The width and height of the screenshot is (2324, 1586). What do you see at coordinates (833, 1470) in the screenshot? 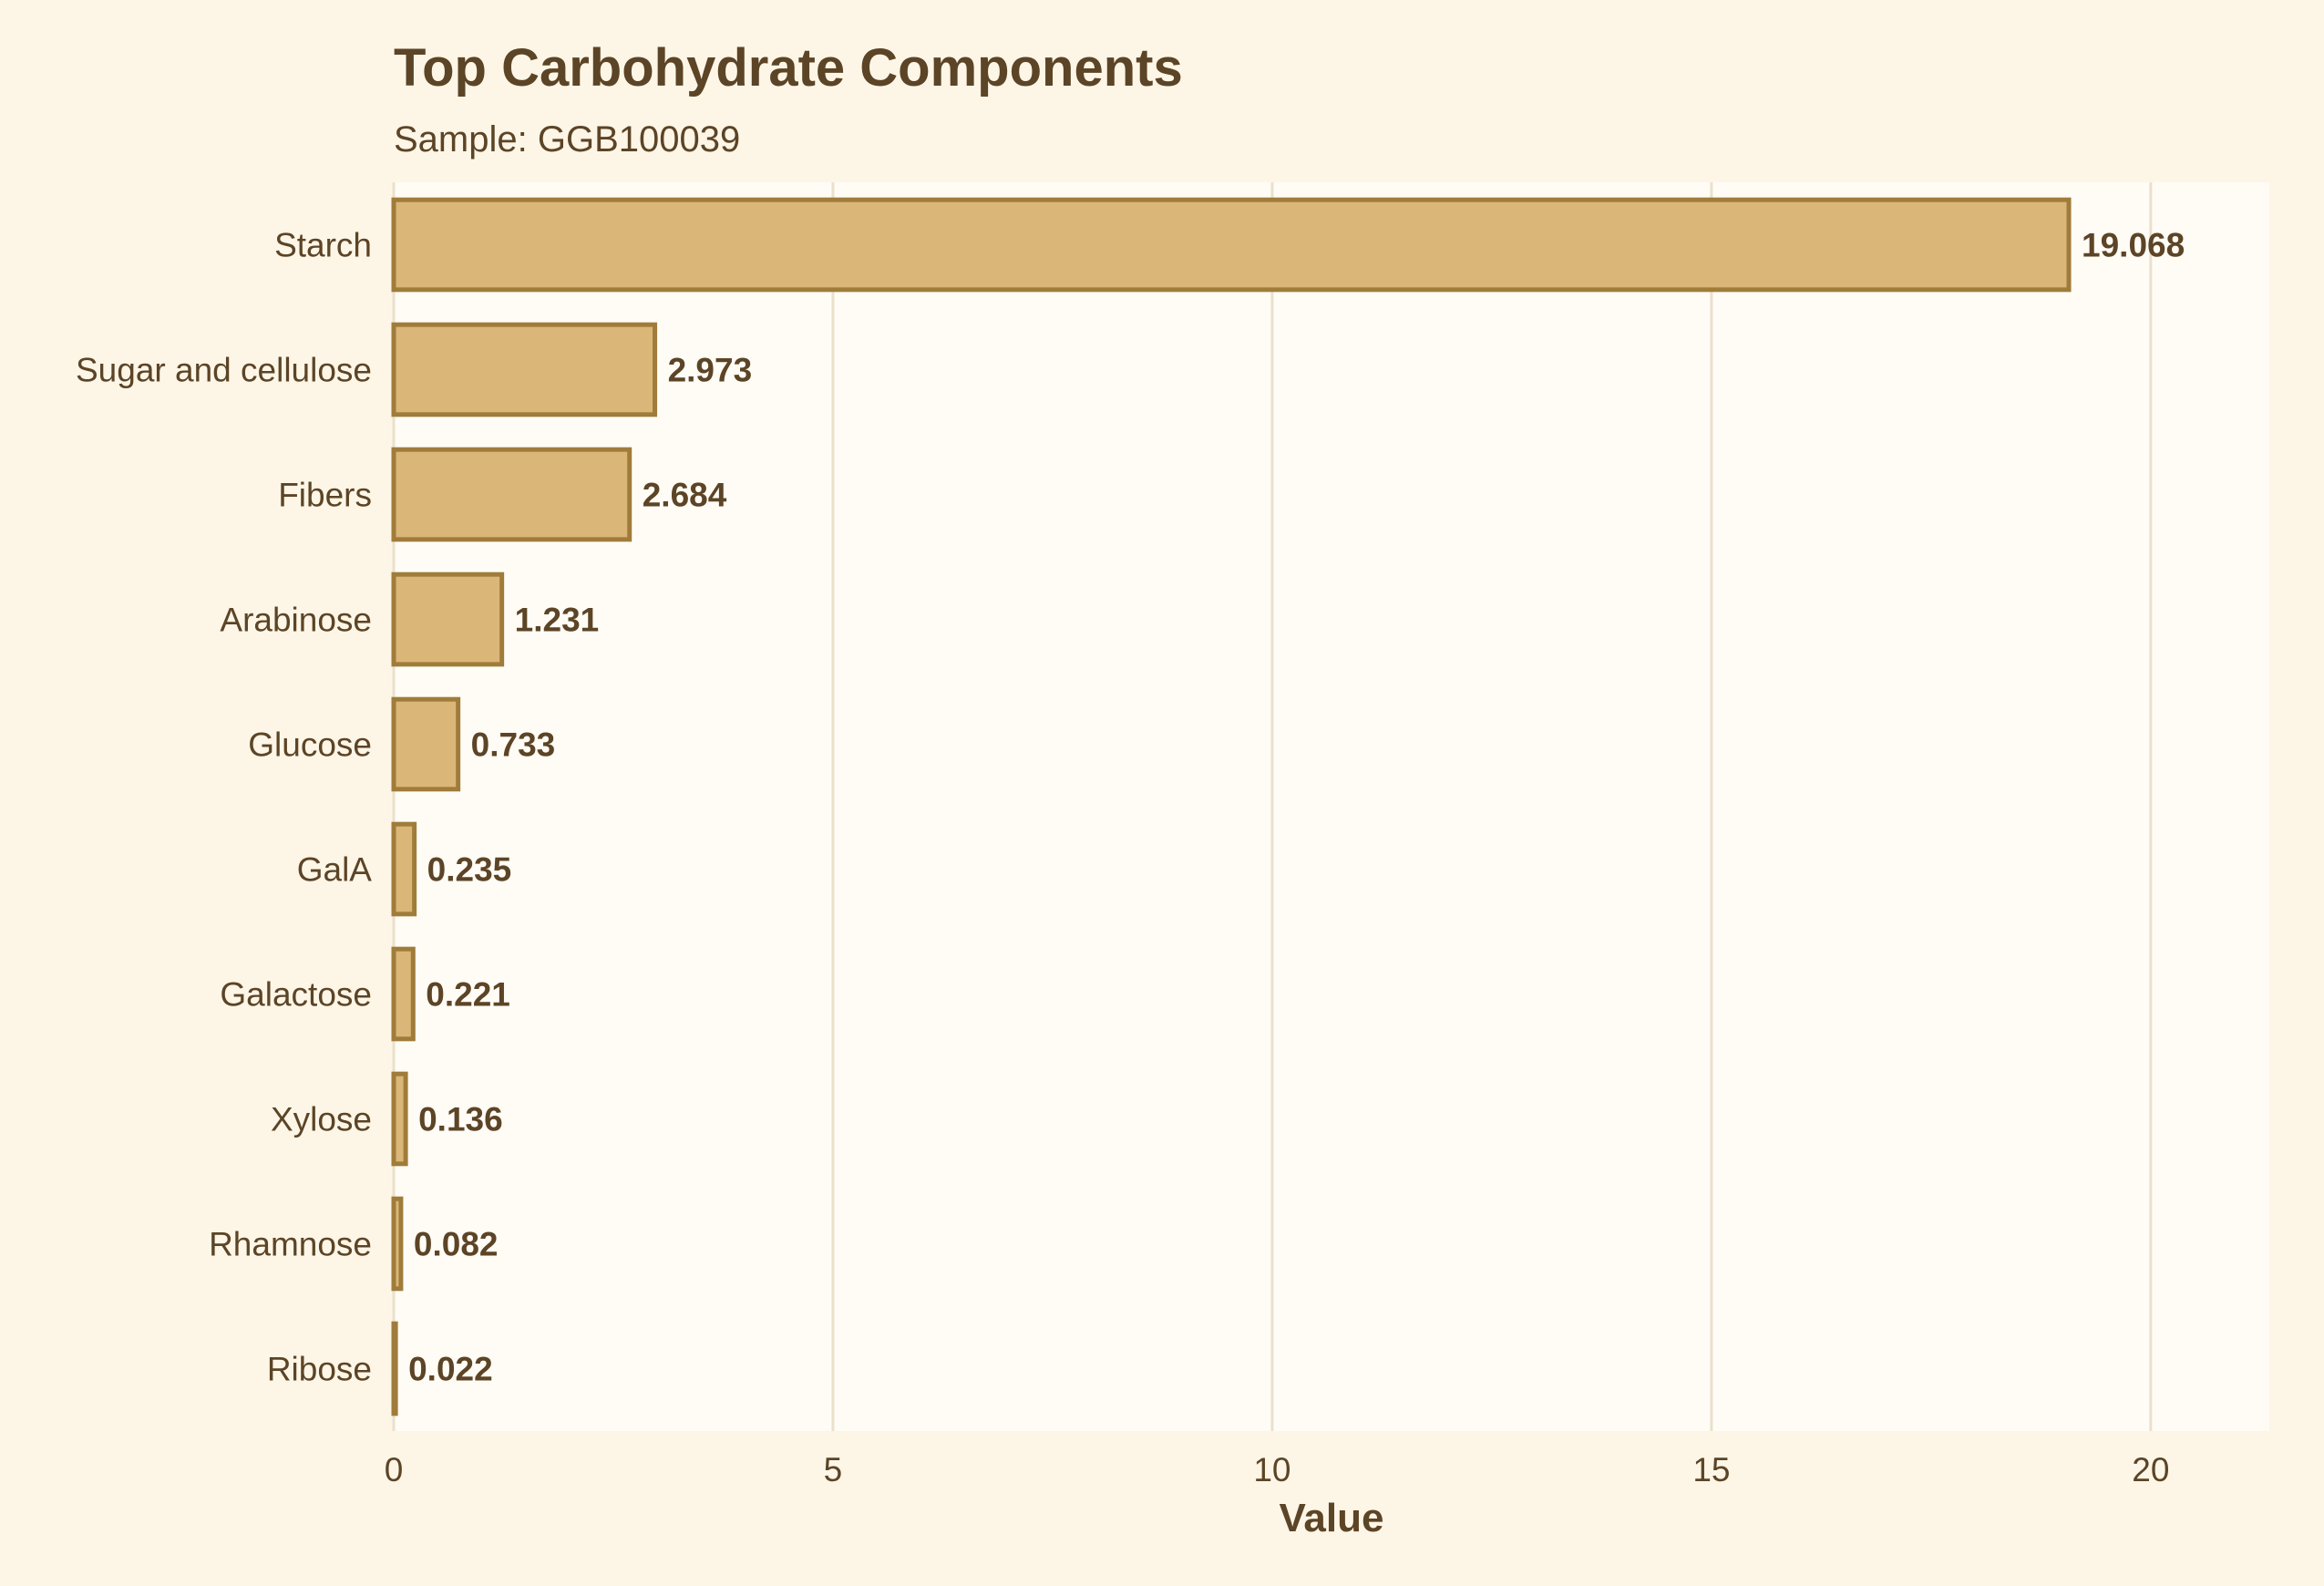
I see `x-tick-label: 5` at bounding box center [833, 1470].